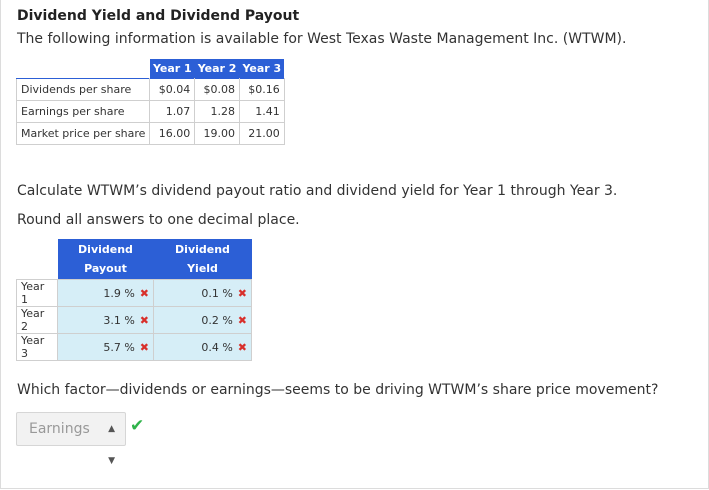  I want to click on row-label: Dividends per share, so click(83, 89).